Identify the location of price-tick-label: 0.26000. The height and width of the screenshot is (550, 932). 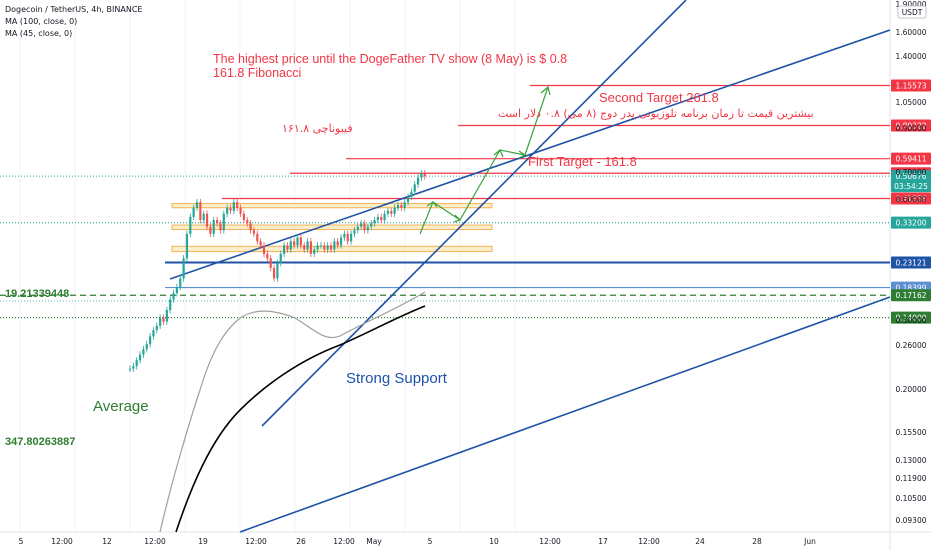
(910, 345).